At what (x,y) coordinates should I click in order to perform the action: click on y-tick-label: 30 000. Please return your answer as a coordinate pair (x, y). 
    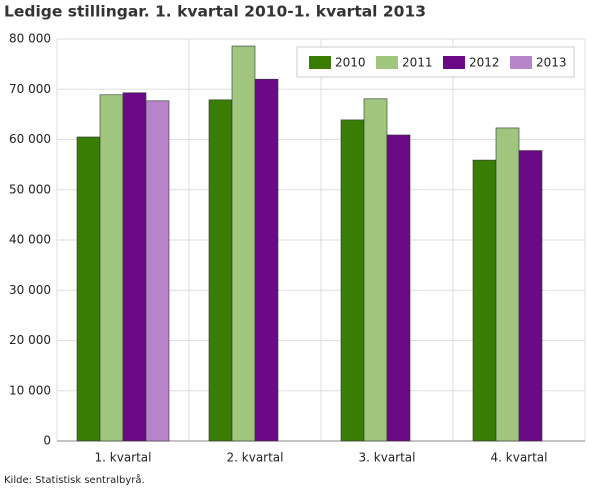
    Looking at the image, I should click on (30, 290).